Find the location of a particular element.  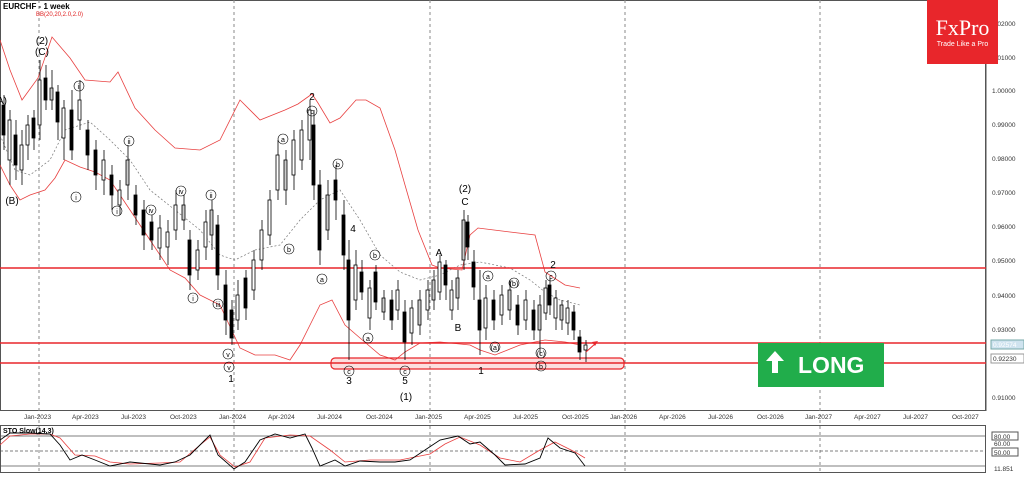

indicator-label: BB(20,20,2.0,2.0) is located at coordinates (60, 15).